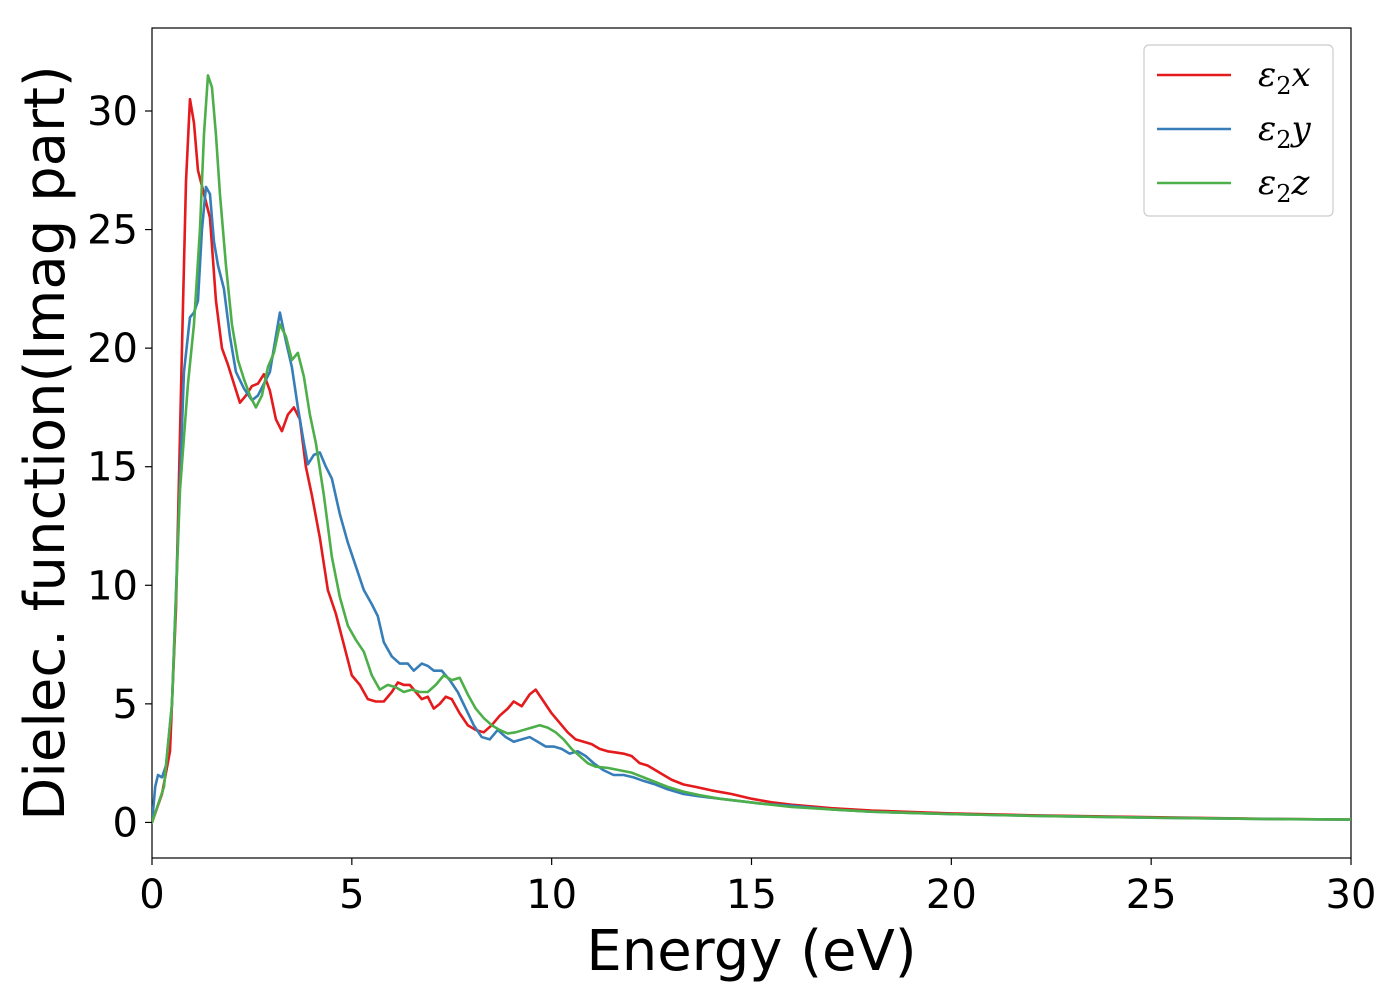  I want to click on y-tick-label: 10, so click(112, 586).